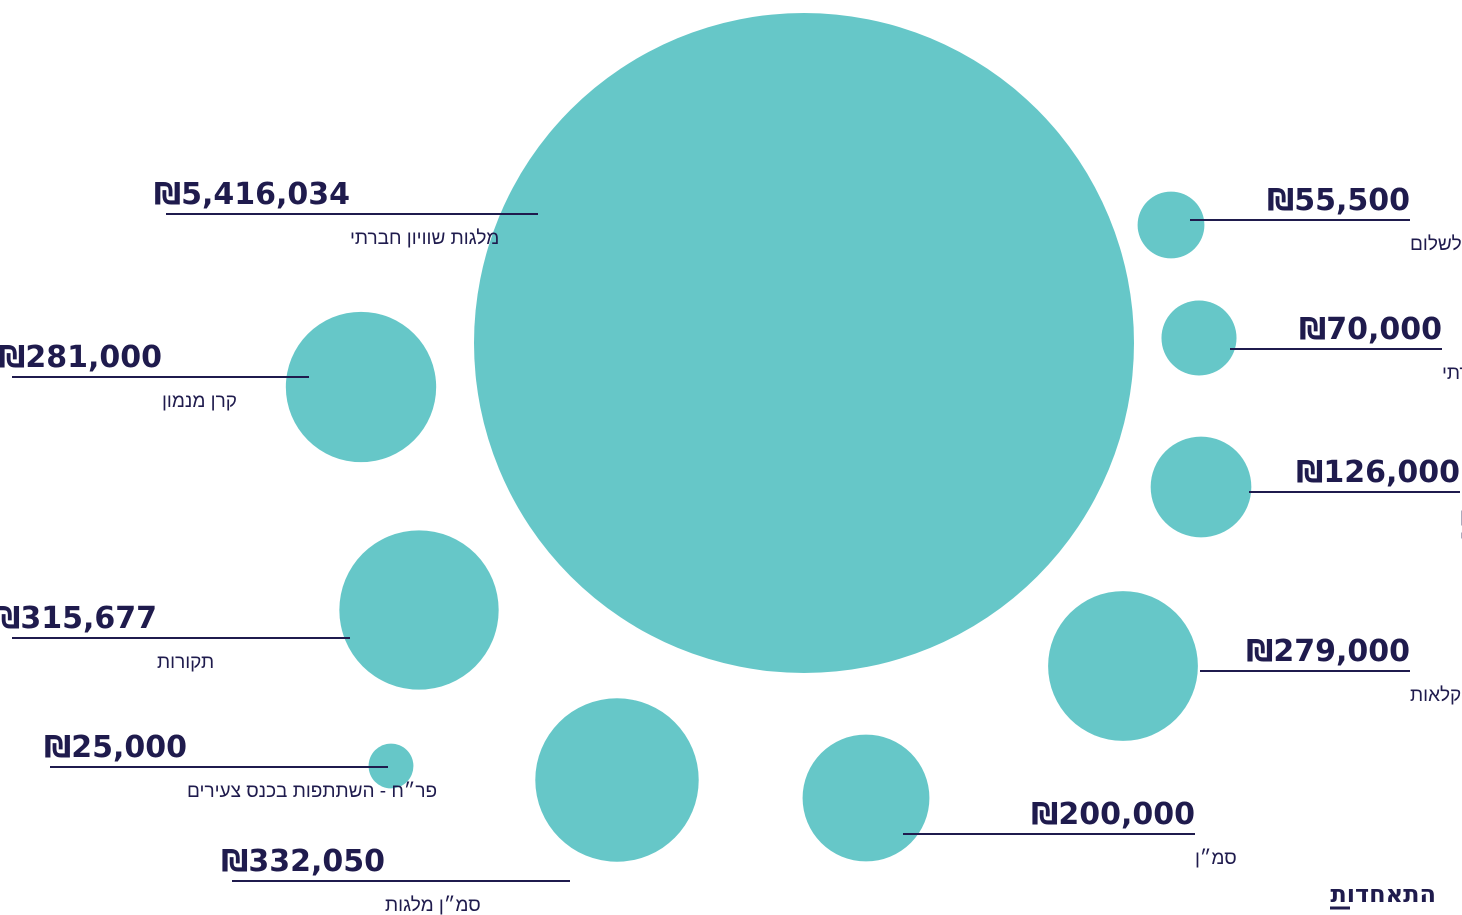 The width and height of the screenshot is (1462, 915). I want to click on bubble-perach, so click(391, 766).